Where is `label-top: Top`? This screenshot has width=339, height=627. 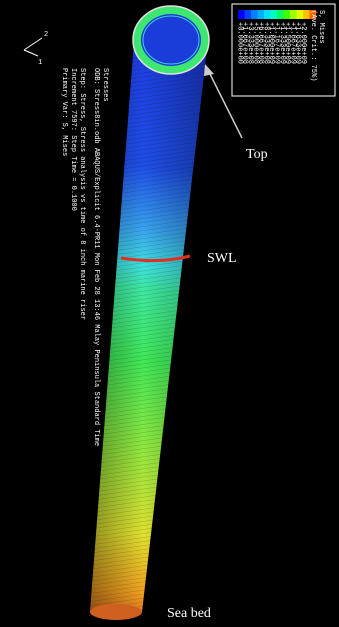
label-top: Top is located at coordinates (257, 154).